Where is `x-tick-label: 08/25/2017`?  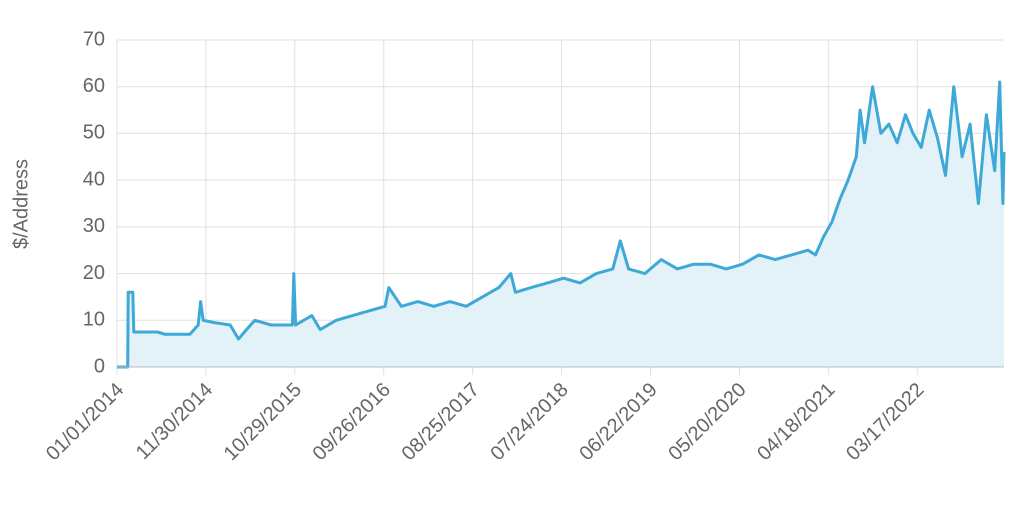 x-tick-label: 08/25/2017 is located at coordinates (441, 422).